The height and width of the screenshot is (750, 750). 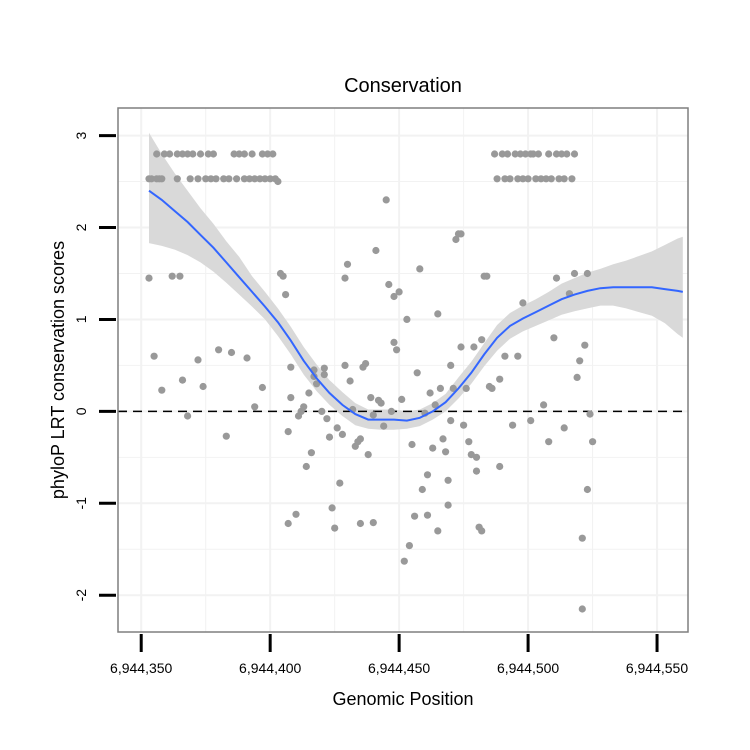 What do you see at coordinates (81, 319) in the screenshot?
I see `y-tick-label: 1` at bounding box center [81, 319].